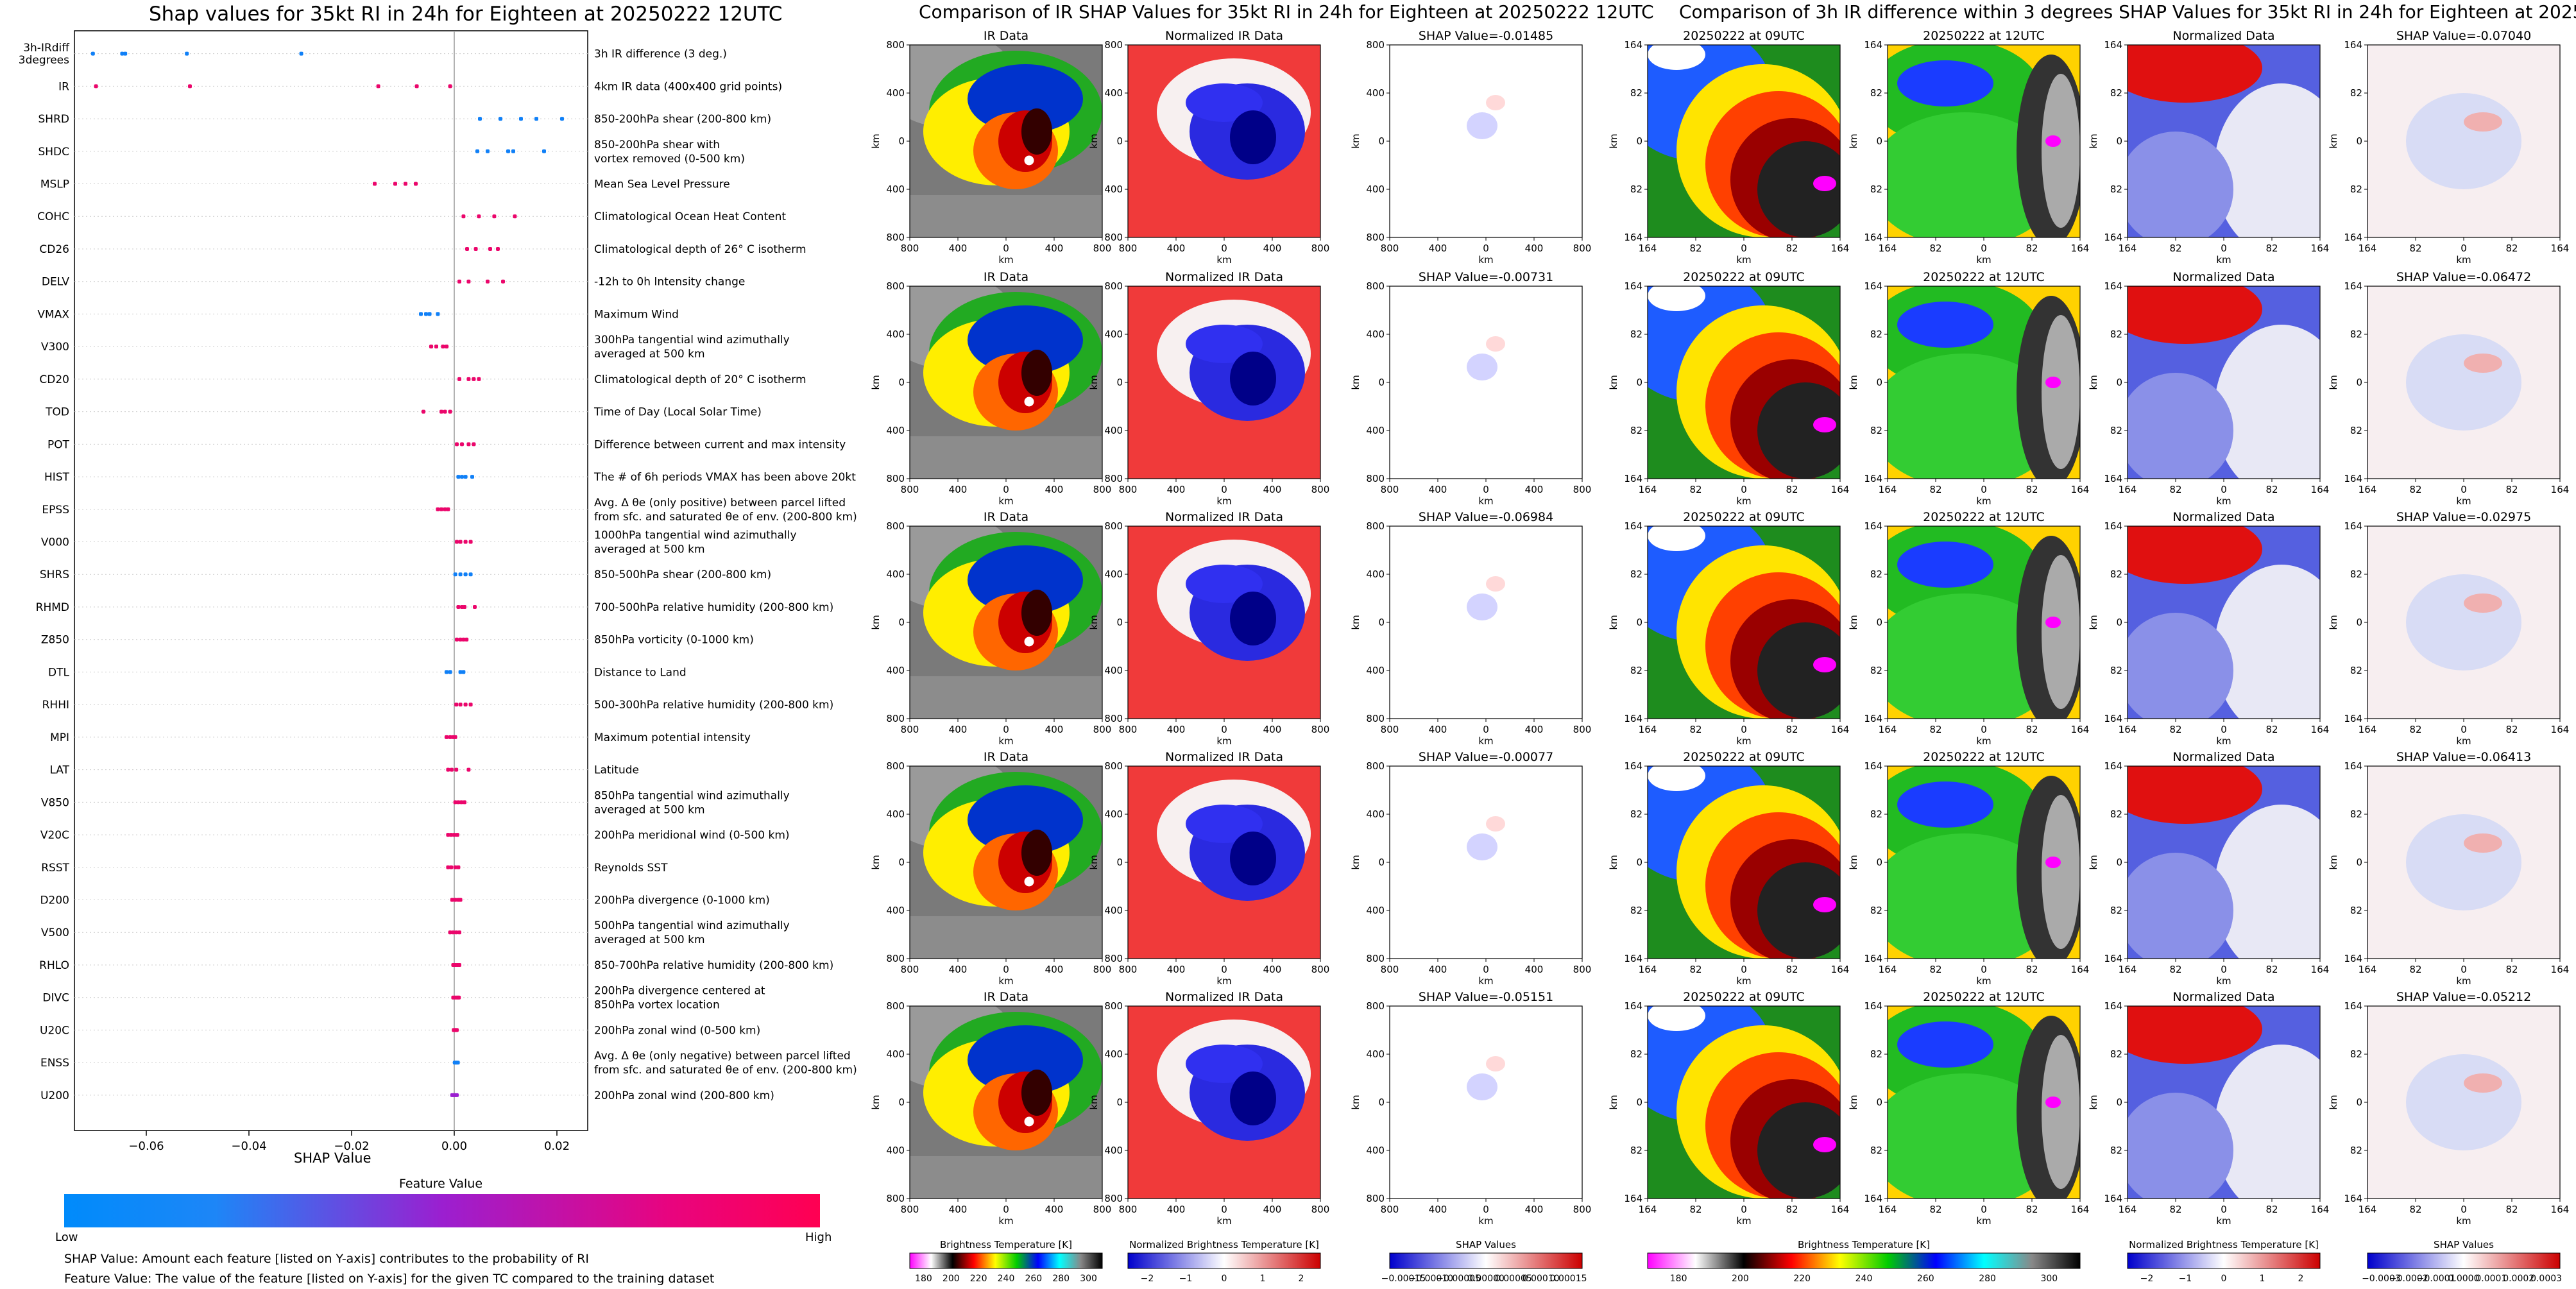 This screenshot has width=2576, height=1289. Describe the element at coordinates (1744, 757) in the screenshot. I see `subplot-title: 20250222 at 09UTC` at that location.